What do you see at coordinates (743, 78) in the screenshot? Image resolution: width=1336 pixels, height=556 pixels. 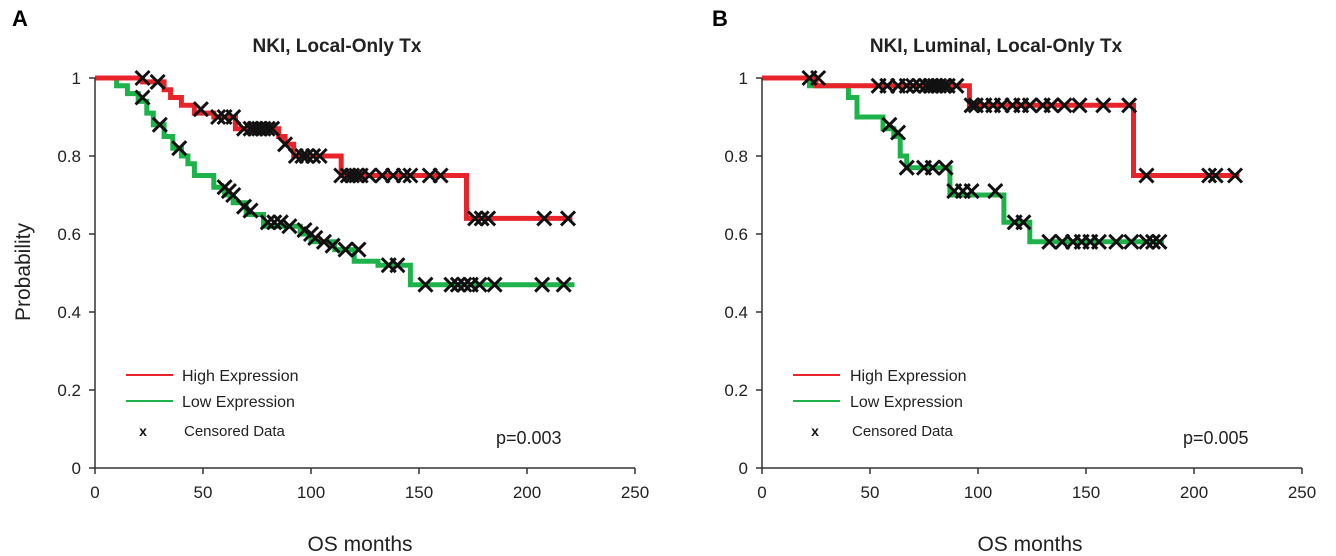 I see `y-tick-label: 1` at bounding box center [743, 78].